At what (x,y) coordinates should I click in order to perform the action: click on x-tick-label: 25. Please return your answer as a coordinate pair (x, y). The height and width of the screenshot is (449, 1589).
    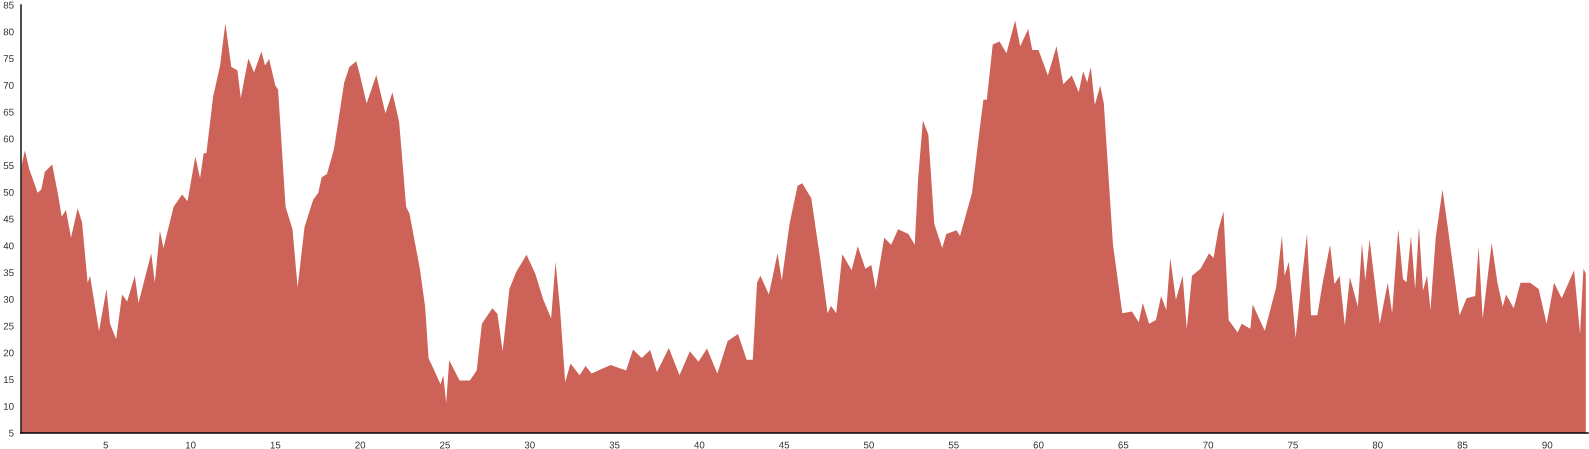
    Looking at the image, I should click on (445, 445).